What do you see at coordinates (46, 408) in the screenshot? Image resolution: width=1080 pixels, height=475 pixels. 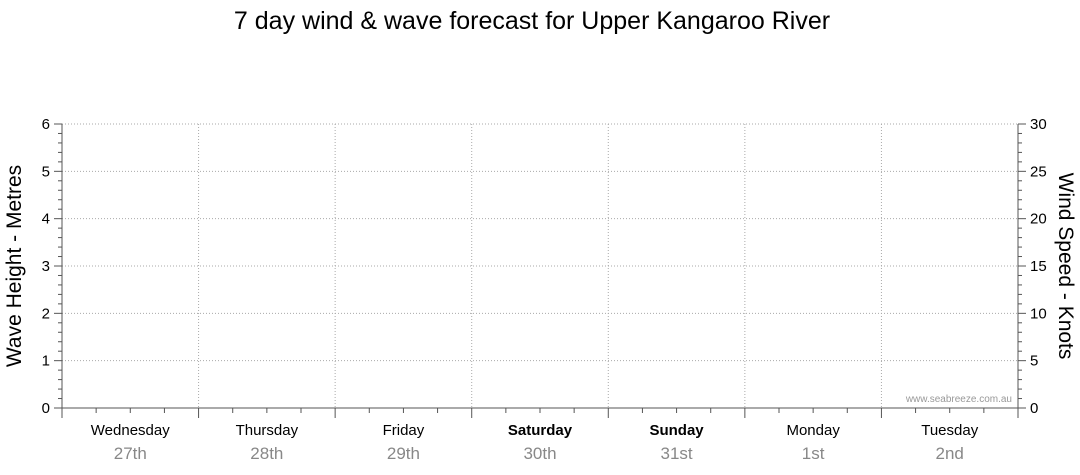 I see `left-tick-label: 0` at bounding box center [46, 408].